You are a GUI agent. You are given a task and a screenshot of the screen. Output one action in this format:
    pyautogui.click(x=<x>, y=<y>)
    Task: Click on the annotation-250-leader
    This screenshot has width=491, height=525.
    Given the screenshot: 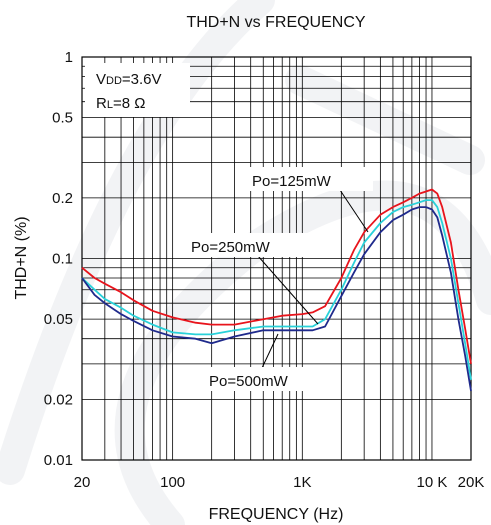 What is the action you would take?
    pyautogui.click(x=288, y=290)
    